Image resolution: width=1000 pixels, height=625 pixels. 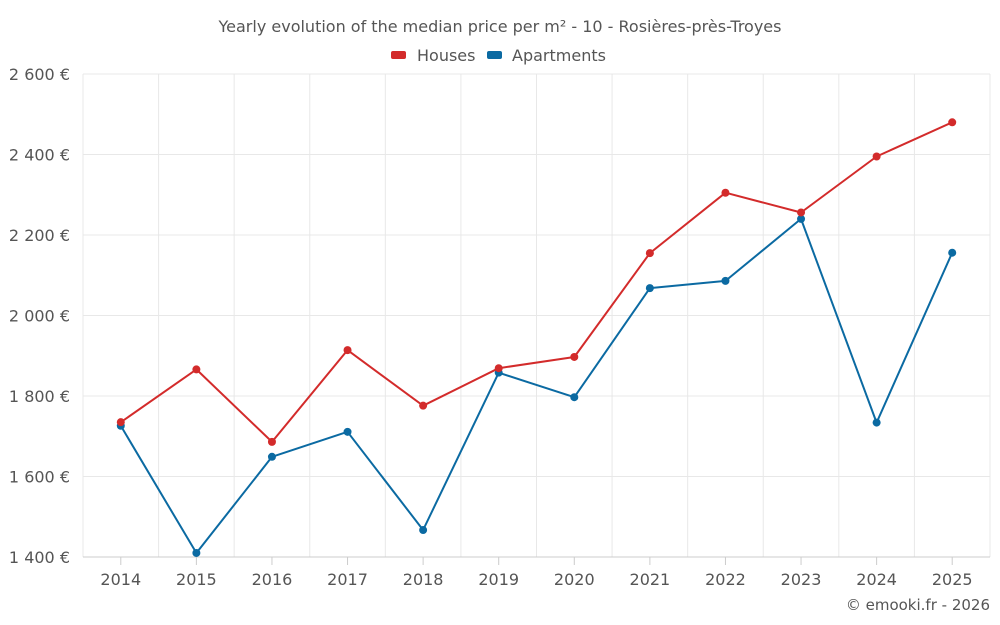 What do you see at coordinates (39, 74) in the screenshot?
I see `y-tick-label: 2 600 €` at bounding box center [39, 74].